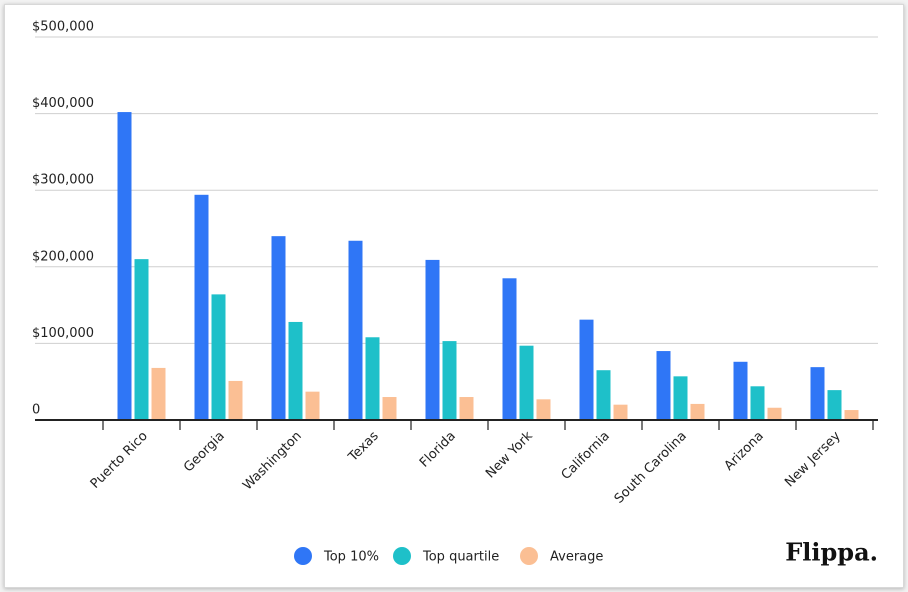 The image size is (908, 592). Describe the element at coordinates (651, 468) in the screenshot. I see `x-tick-label: South Carolina` at that location.